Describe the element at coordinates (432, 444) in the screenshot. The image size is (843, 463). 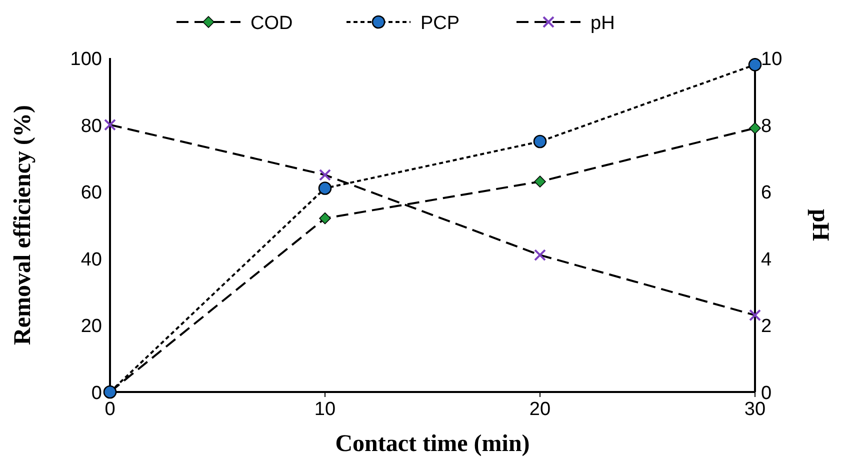
I see `x-axis-title: Contact time (min)` at that location.